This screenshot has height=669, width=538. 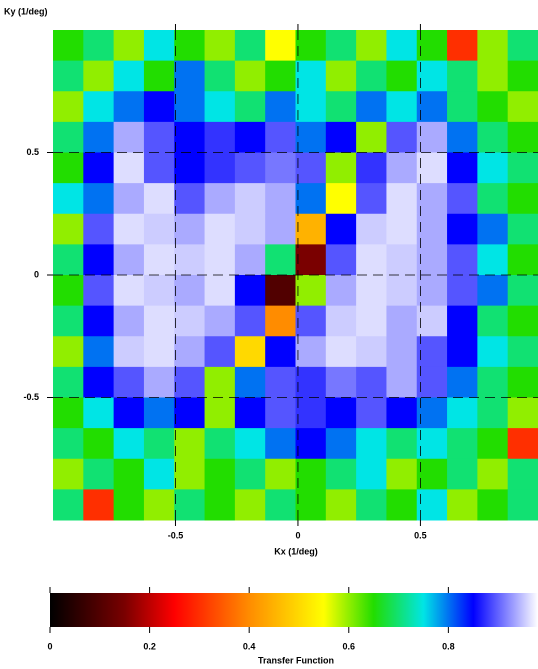 What do you see at coordinates (149, 646) in the screenshot?
I see `colorbar-tick-label: 0.2` at bounding box center [149, 646].